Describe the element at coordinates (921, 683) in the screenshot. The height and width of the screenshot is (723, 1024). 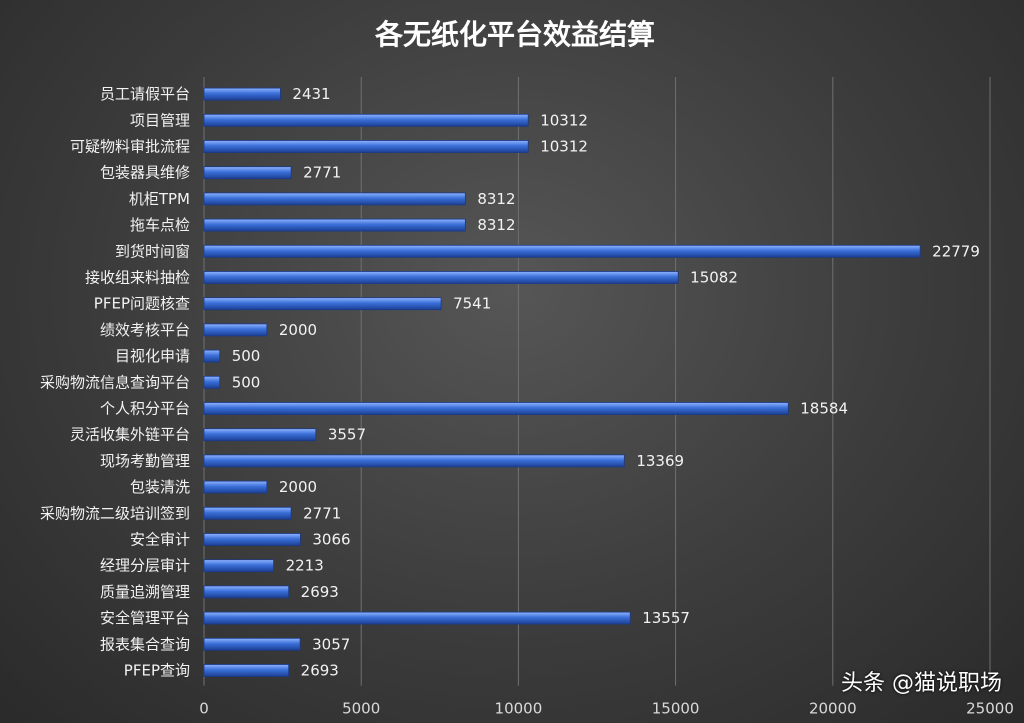
I see `watermark: 头条 @猫说职场` at that location.